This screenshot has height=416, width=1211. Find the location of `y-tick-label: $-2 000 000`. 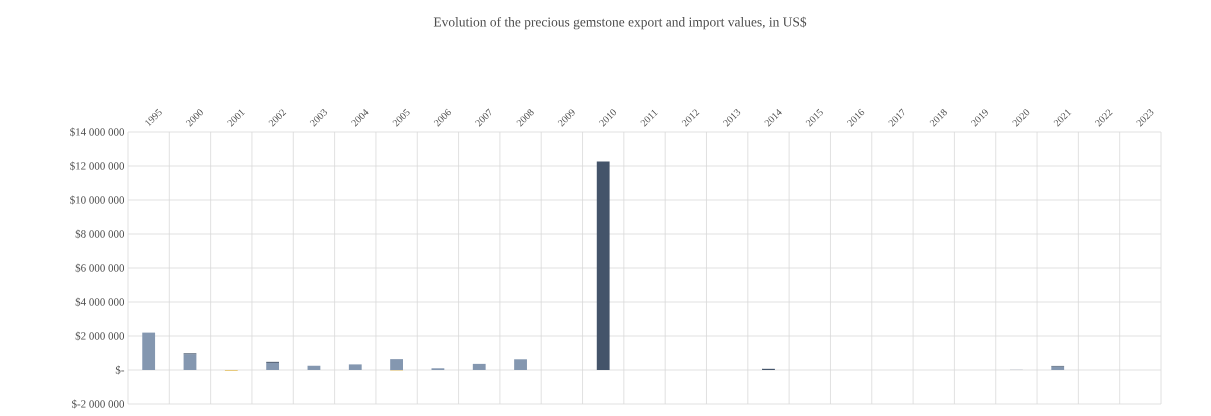

y-tick-label: $-2 000 000 is located at coordinates (98, 404).